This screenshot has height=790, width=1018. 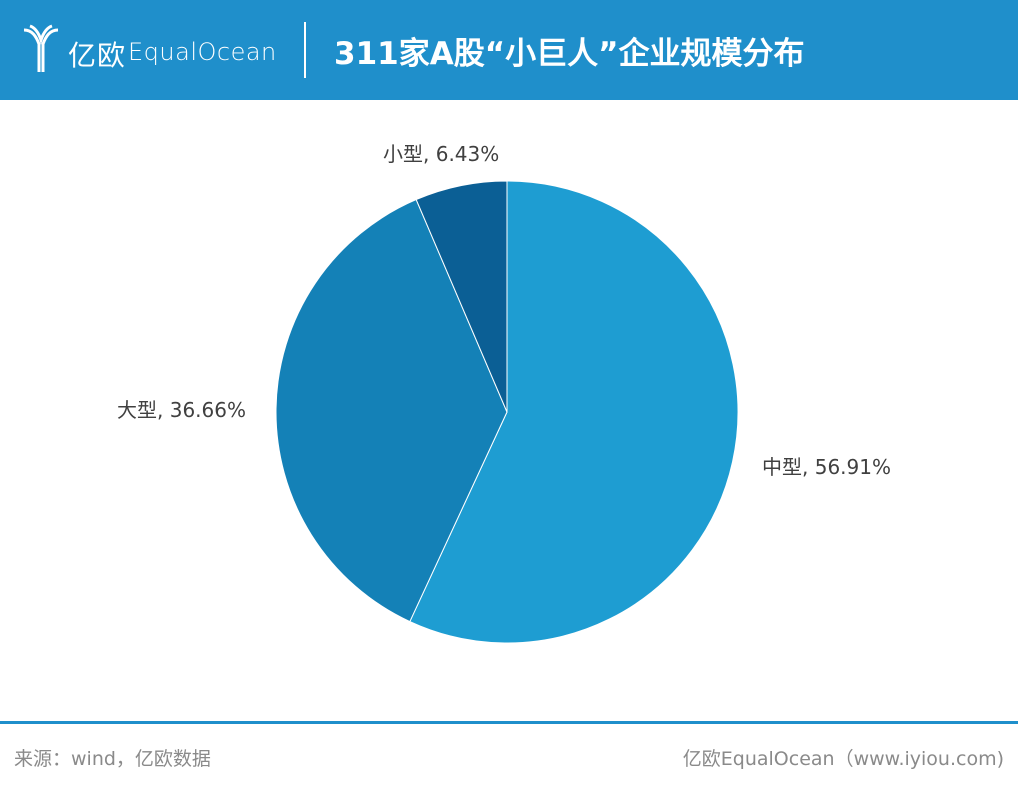 I want to click on equalocean-logo-icon, so click(x=41, y=48).